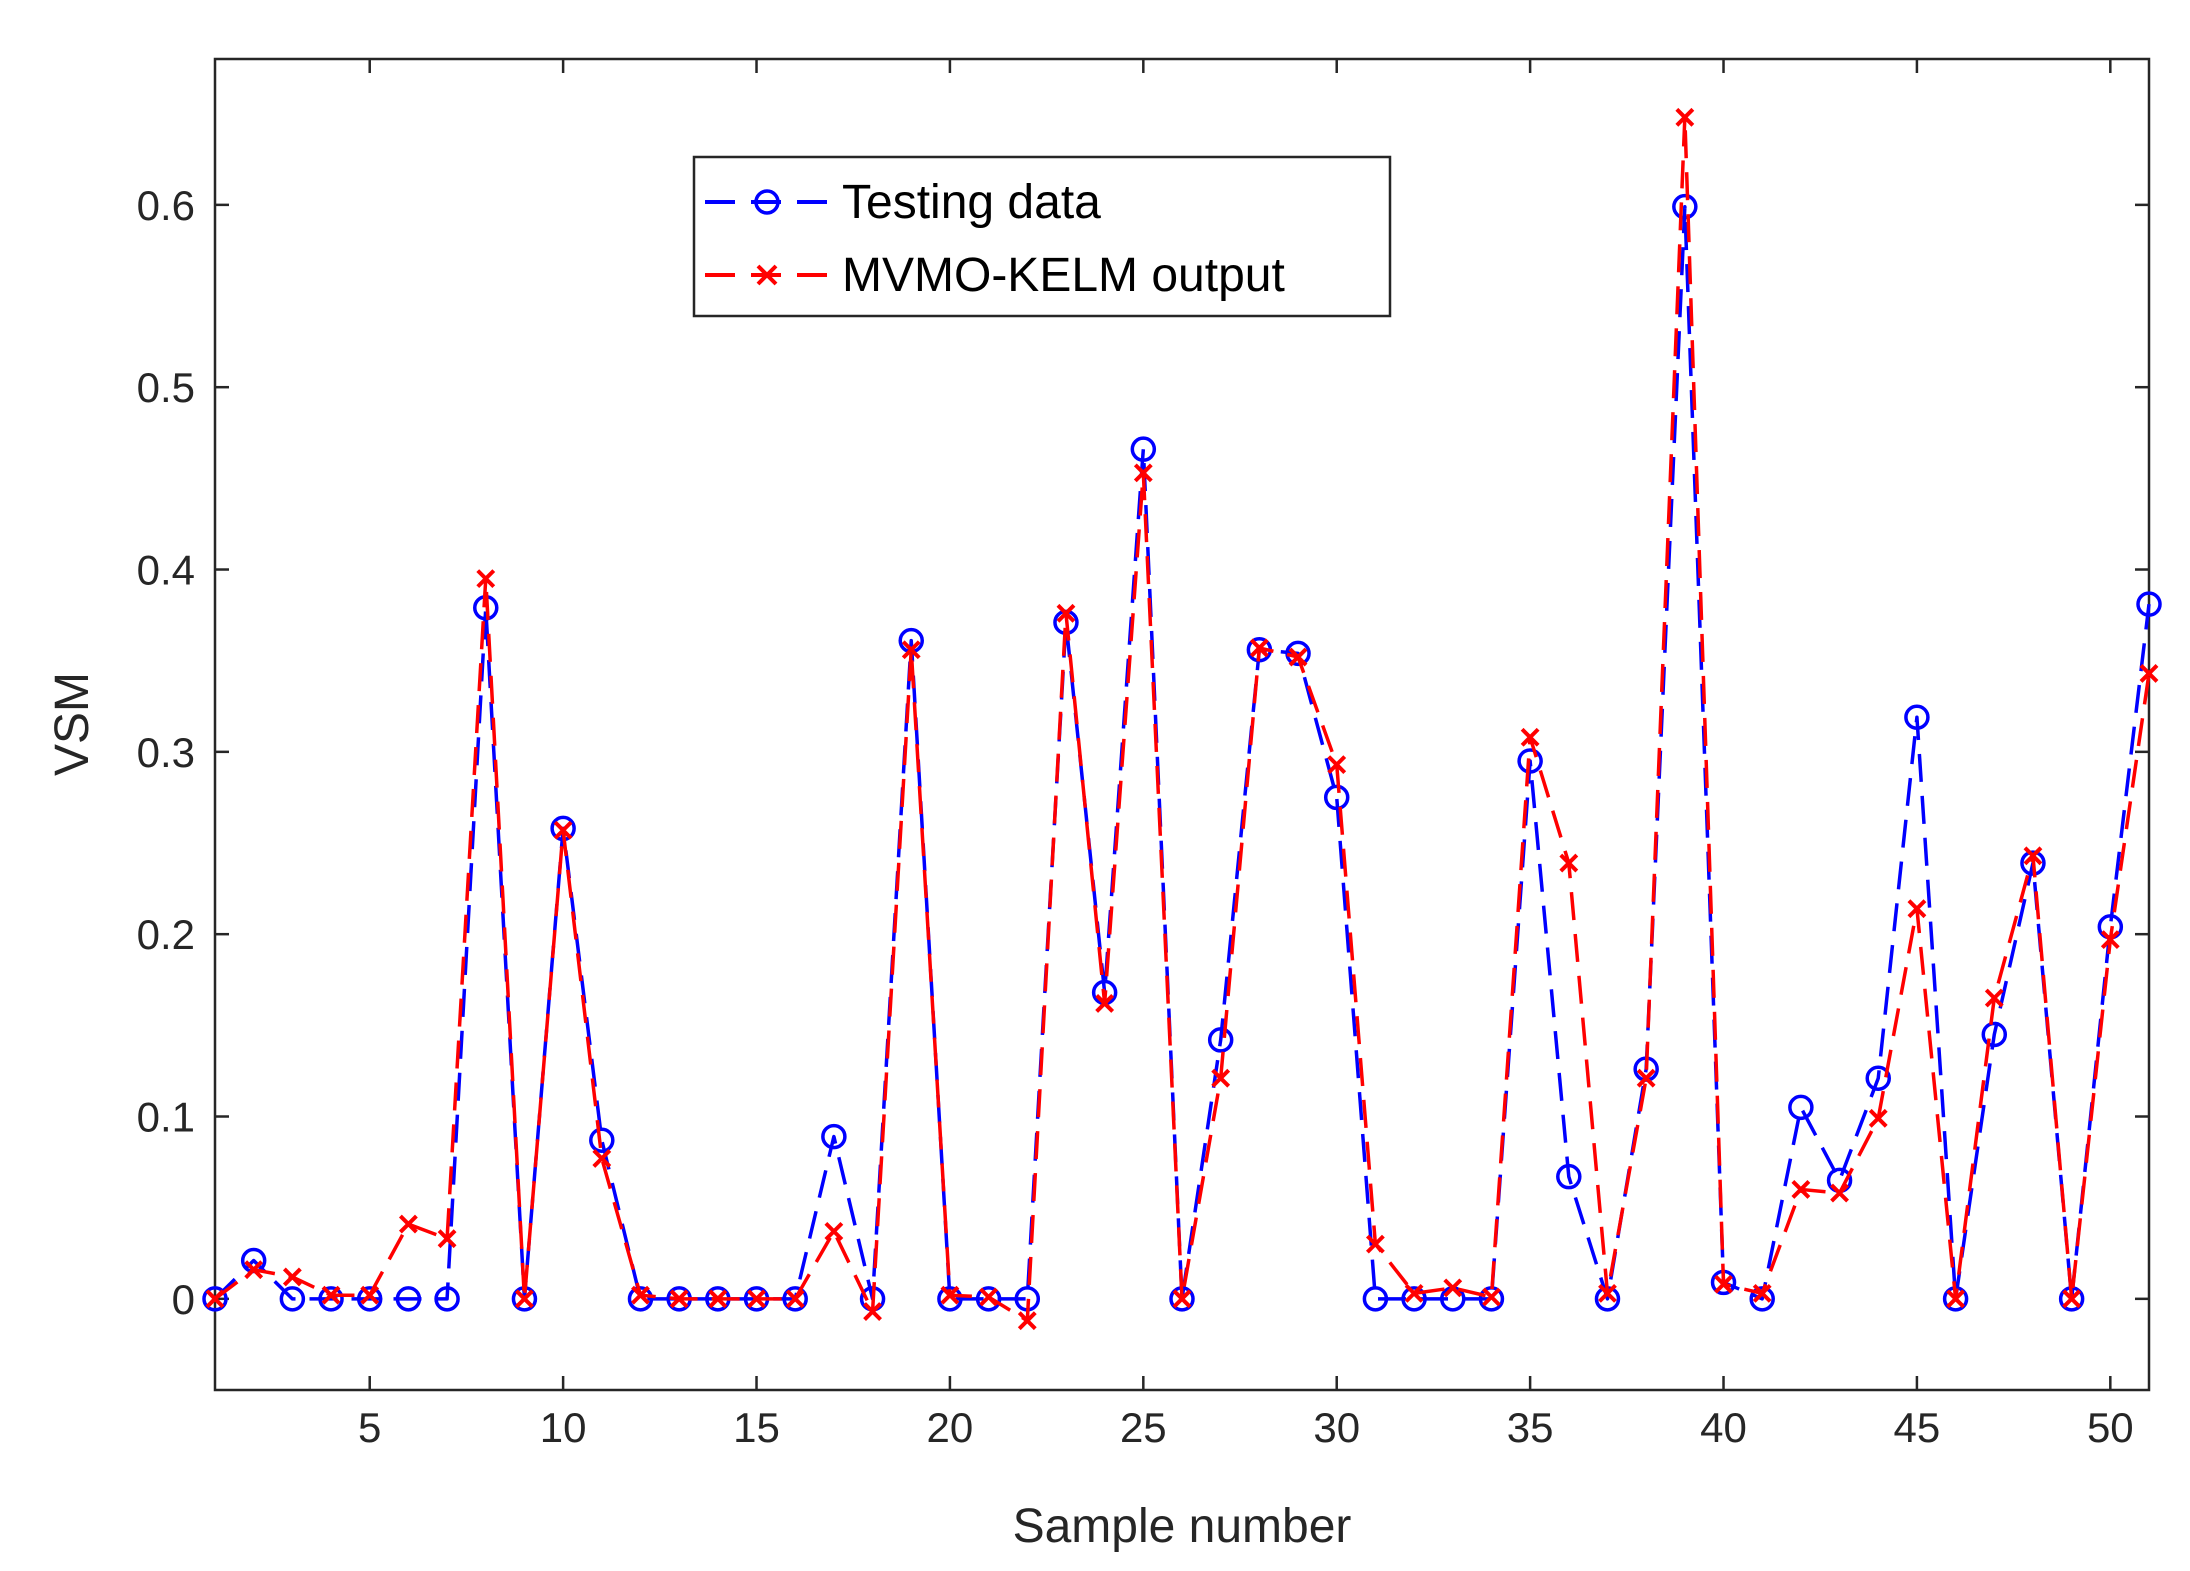 The image size is (2190, 1571). Describe the element at coordinates (971, 202) in the screenshot. I see `legend-label-testing-data: Testing data` at that location.